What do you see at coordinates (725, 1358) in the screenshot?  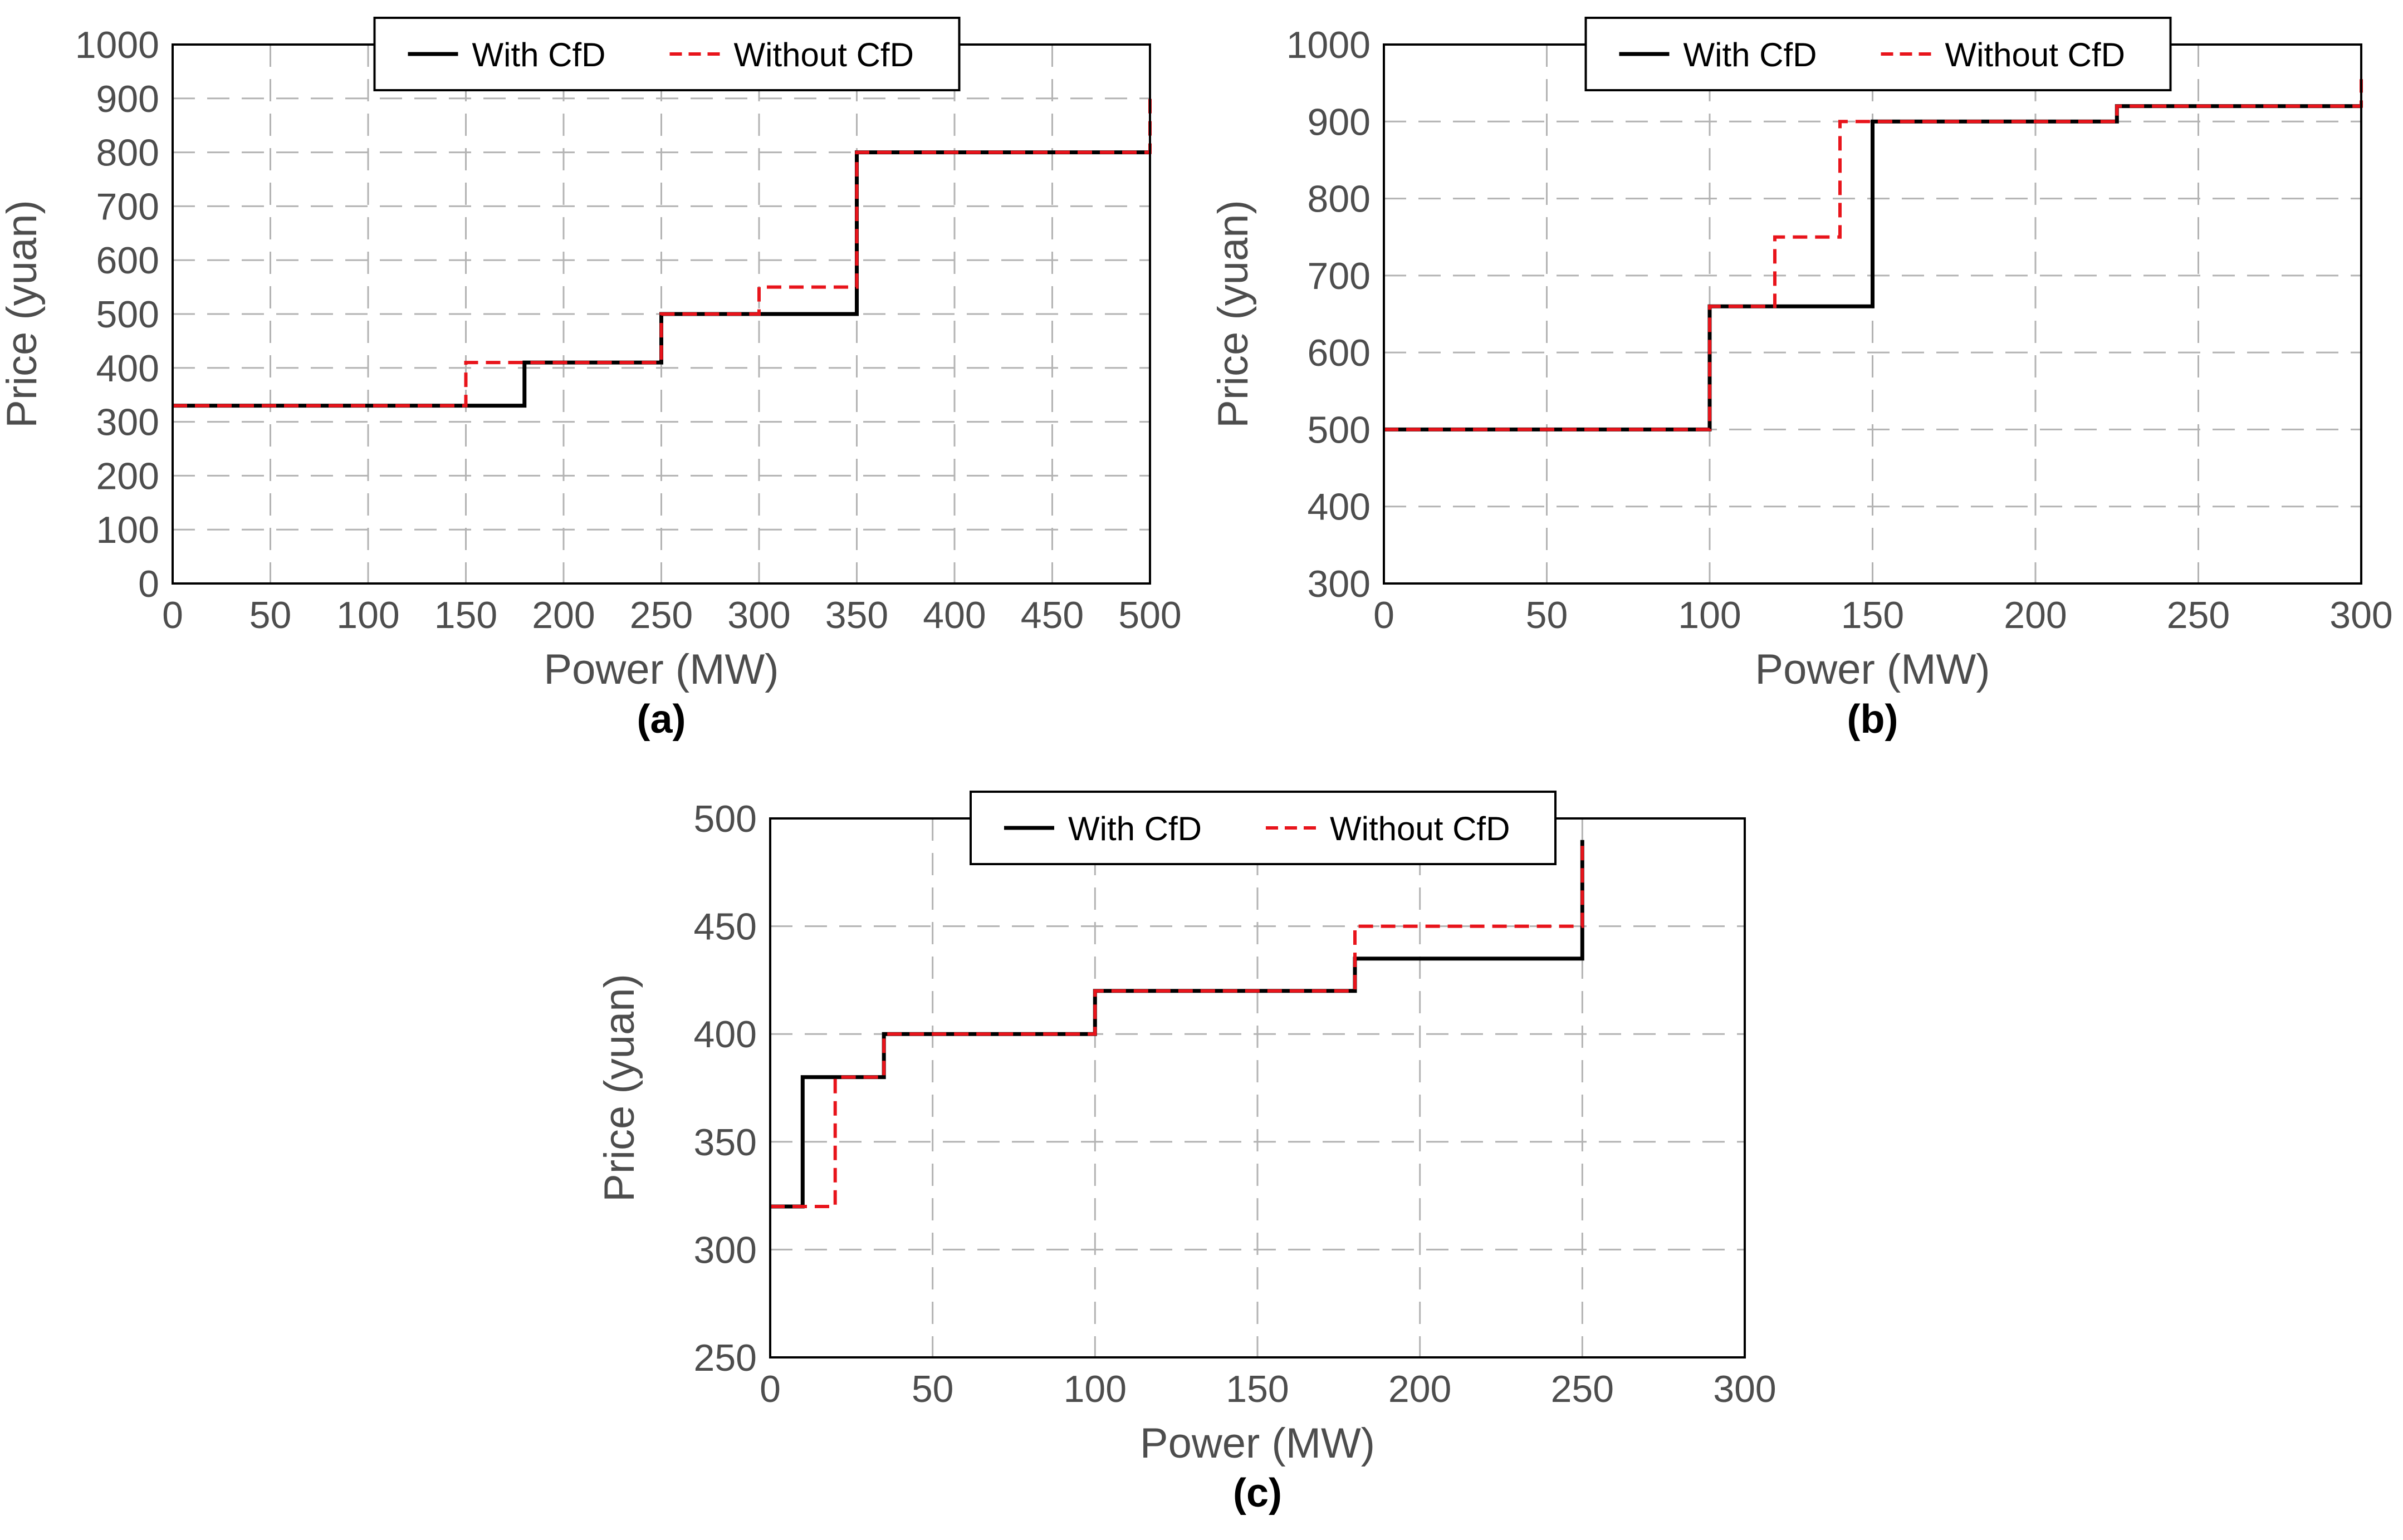 I see `y-tick-label: 250` at bounding box center [725, 1358].